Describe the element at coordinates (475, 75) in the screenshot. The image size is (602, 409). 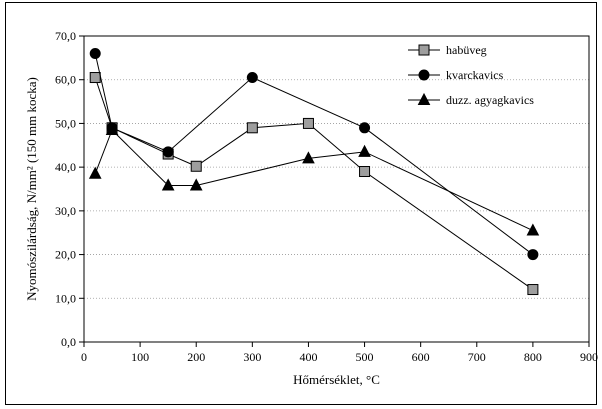
I see `legend-label: kvarckavics` at that location.